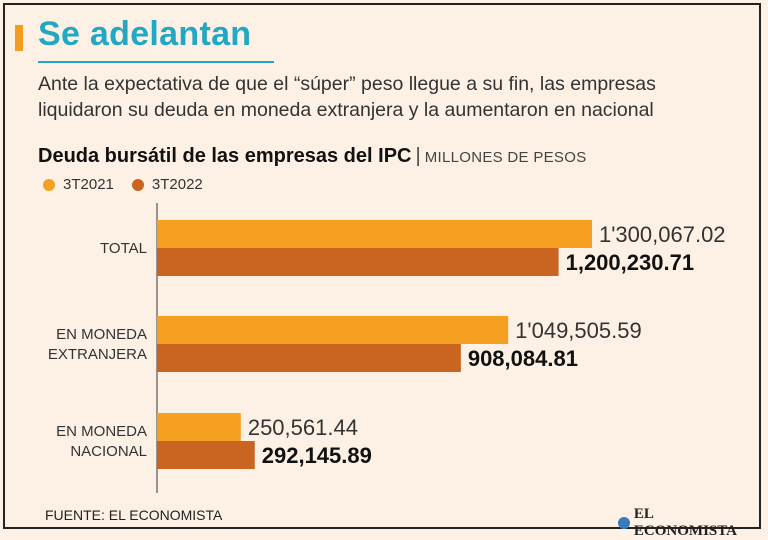 The height and width of the screenshot is (540, 768). Describe the element at coordinates (49, 184) in the screenshot. I see `legend-swatch-3t2021` at that location.